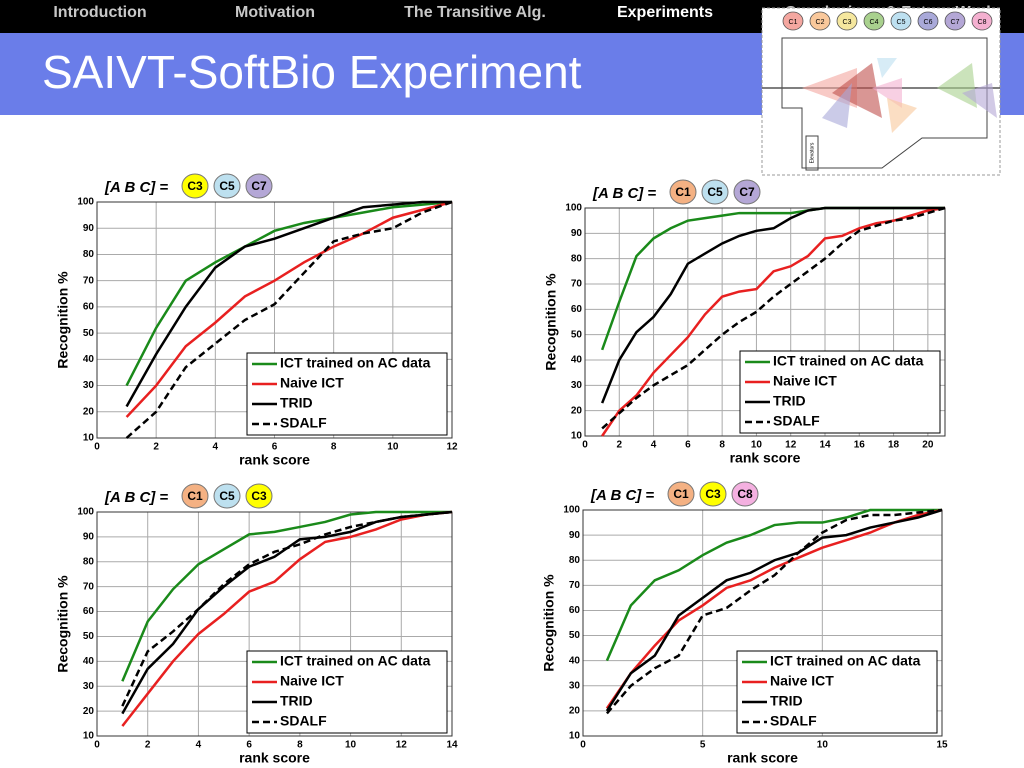 The image size is (1024, 768). What do you see at coordinates (99, 12) in the screenshot?
I see `nav-item: Introduction` at bounding box center [99, 12].